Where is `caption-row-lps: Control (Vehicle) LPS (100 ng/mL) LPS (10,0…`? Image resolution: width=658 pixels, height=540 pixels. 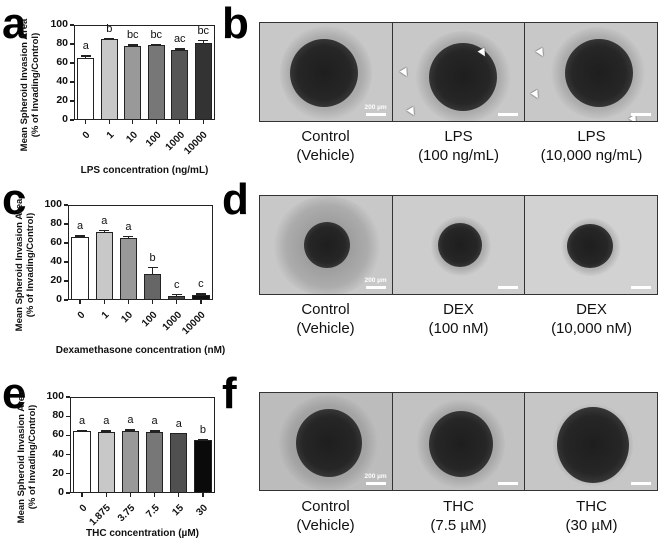 caption-row-lps: Control (Vehicle) LPS (100 ng/mL) LPS (10,0… is located at coordinates (458, 146).